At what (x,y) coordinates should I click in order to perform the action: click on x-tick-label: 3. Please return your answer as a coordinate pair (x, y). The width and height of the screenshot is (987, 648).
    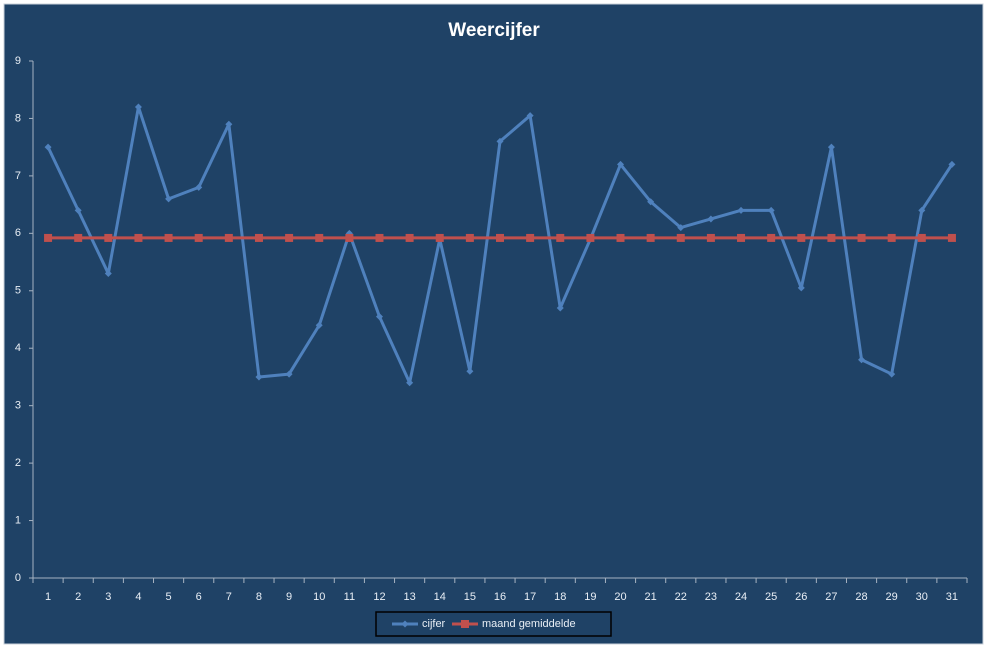
    Looking at the image, I should click on (108, 597).